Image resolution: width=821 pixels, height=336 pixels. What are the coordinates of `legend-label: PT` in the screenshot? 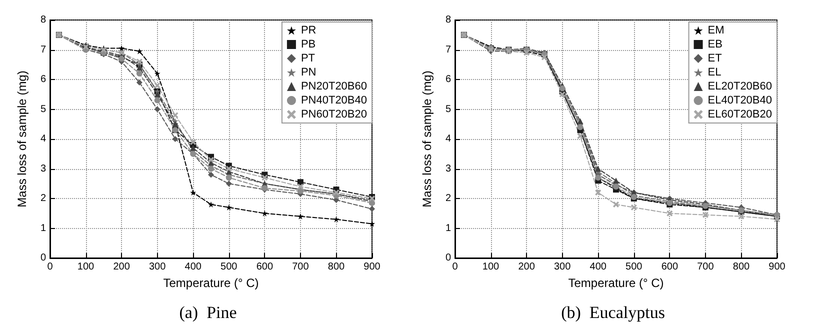 It's located at (308, 58).